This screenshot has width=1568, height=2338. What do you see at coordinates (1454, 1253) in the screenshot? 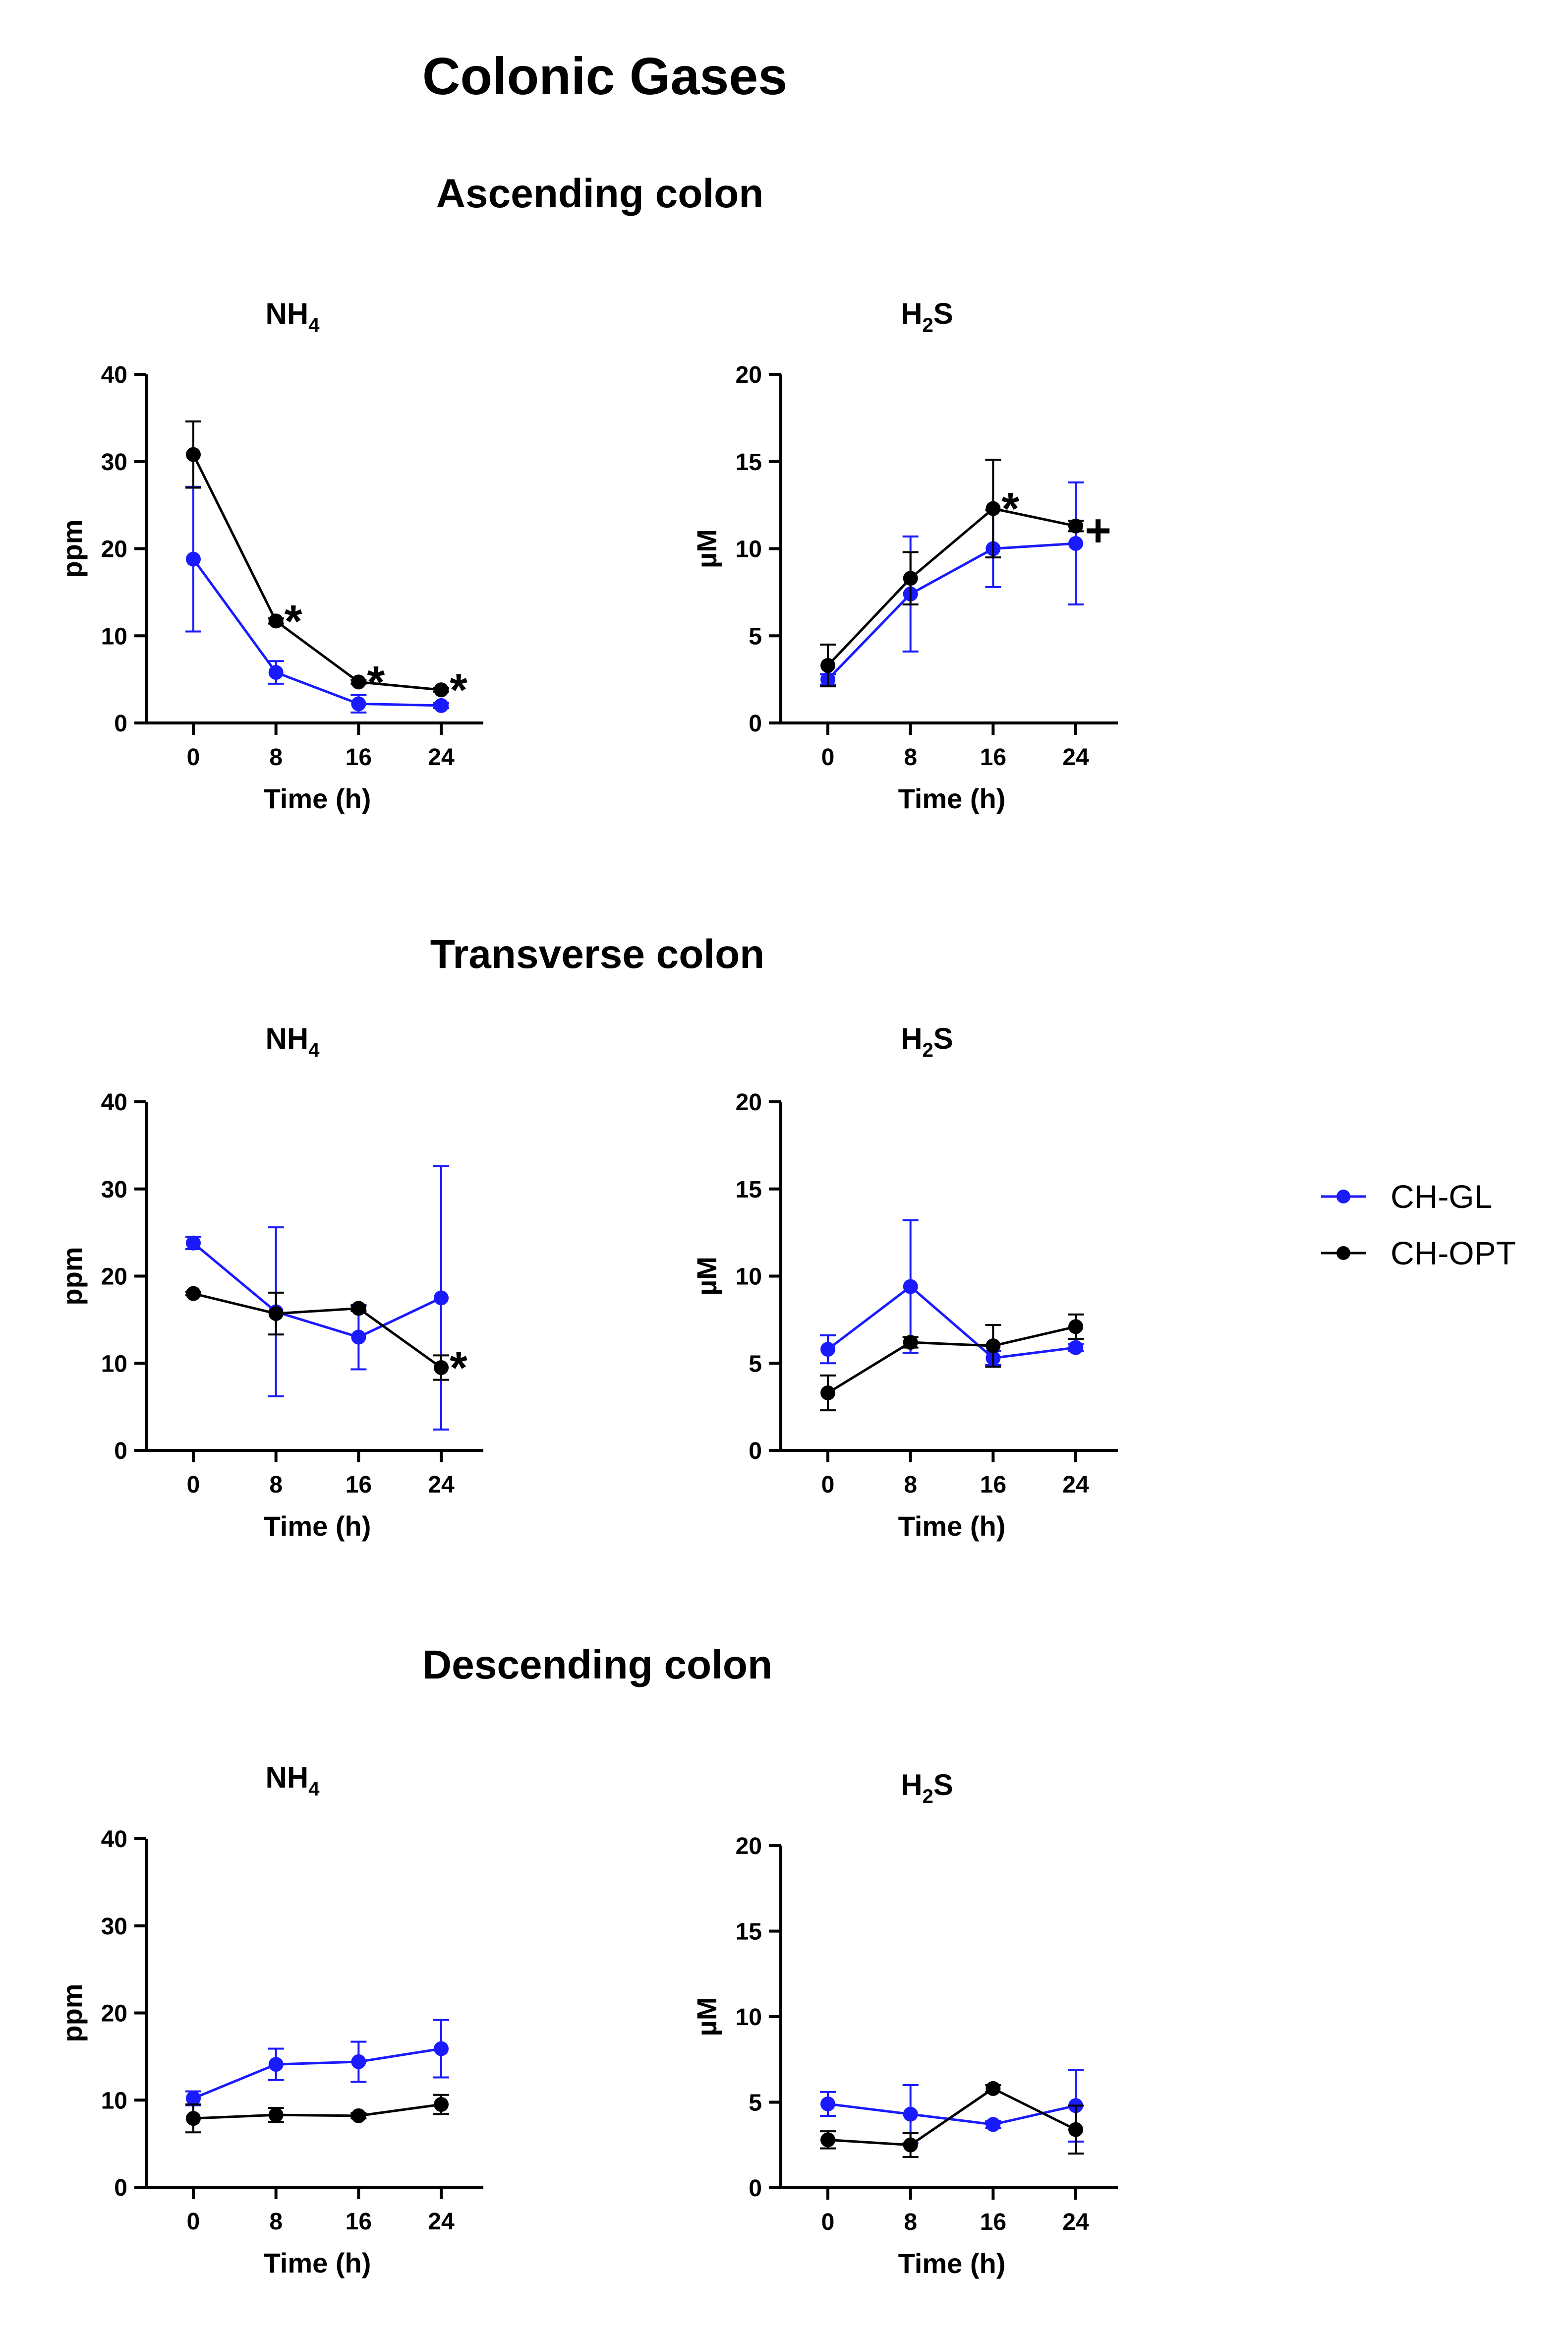
I see `legend-label-ch-opt: CH-OPT` at bounding box center [1454, 1253].